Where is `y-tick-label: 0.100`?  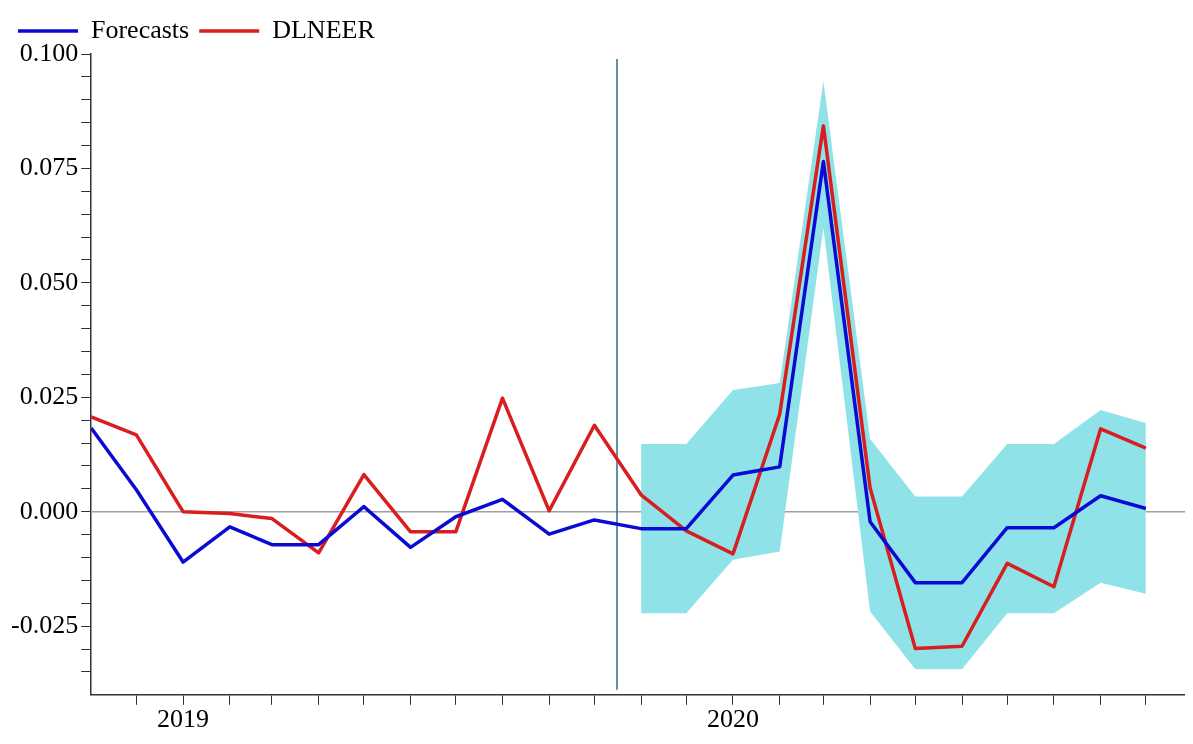 y-tick-label: 0.100 is located at coordinates (49, 52).